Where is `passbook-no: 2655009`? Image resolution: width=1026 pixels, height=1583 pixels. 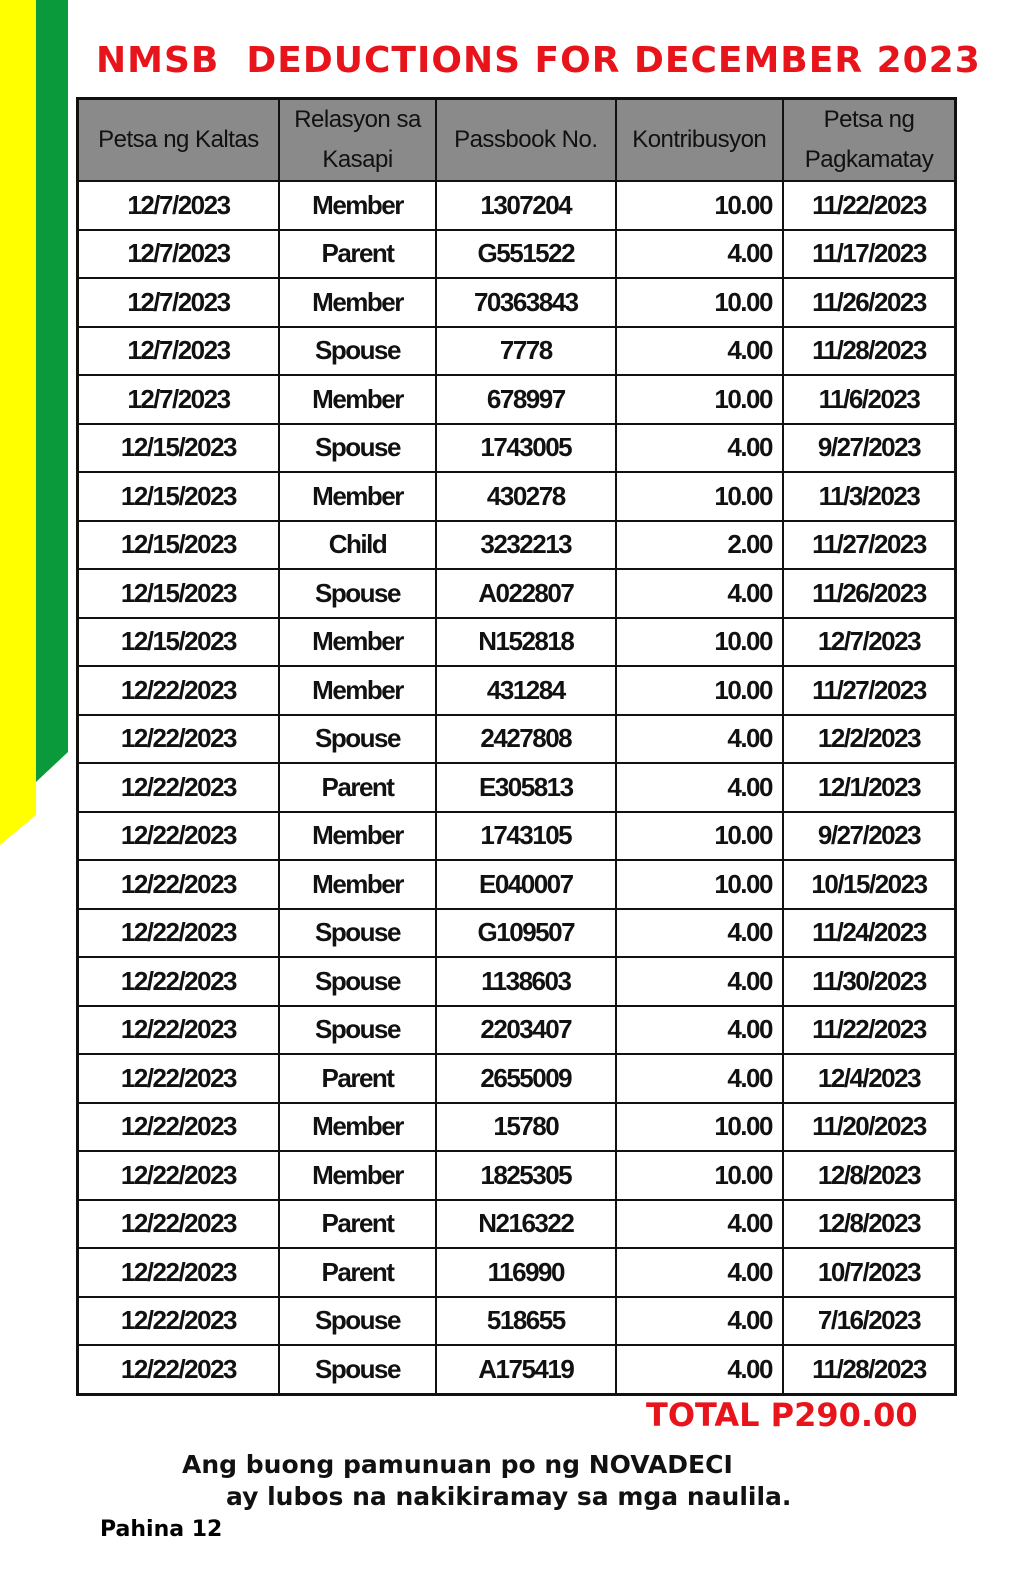
passbook-no: 2655009 is located at coordinates (526, 1078).